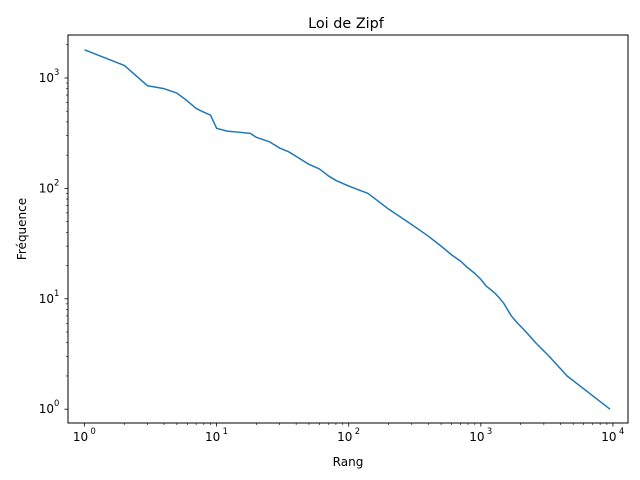 The height and width of the screenshot is (480, 640). Describe the element at coordinates (225, 431) in the screenshot. I see `x-tick-exponent: 1` at that location.